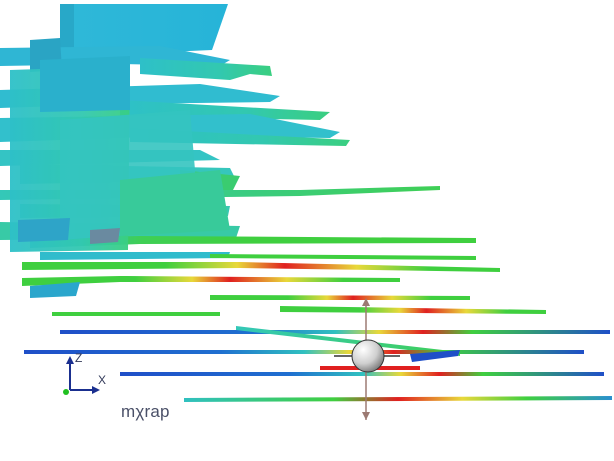  Describe the element at coordinates (81, 375) in the screenshot. I see `axis-triad-icon` at that location.